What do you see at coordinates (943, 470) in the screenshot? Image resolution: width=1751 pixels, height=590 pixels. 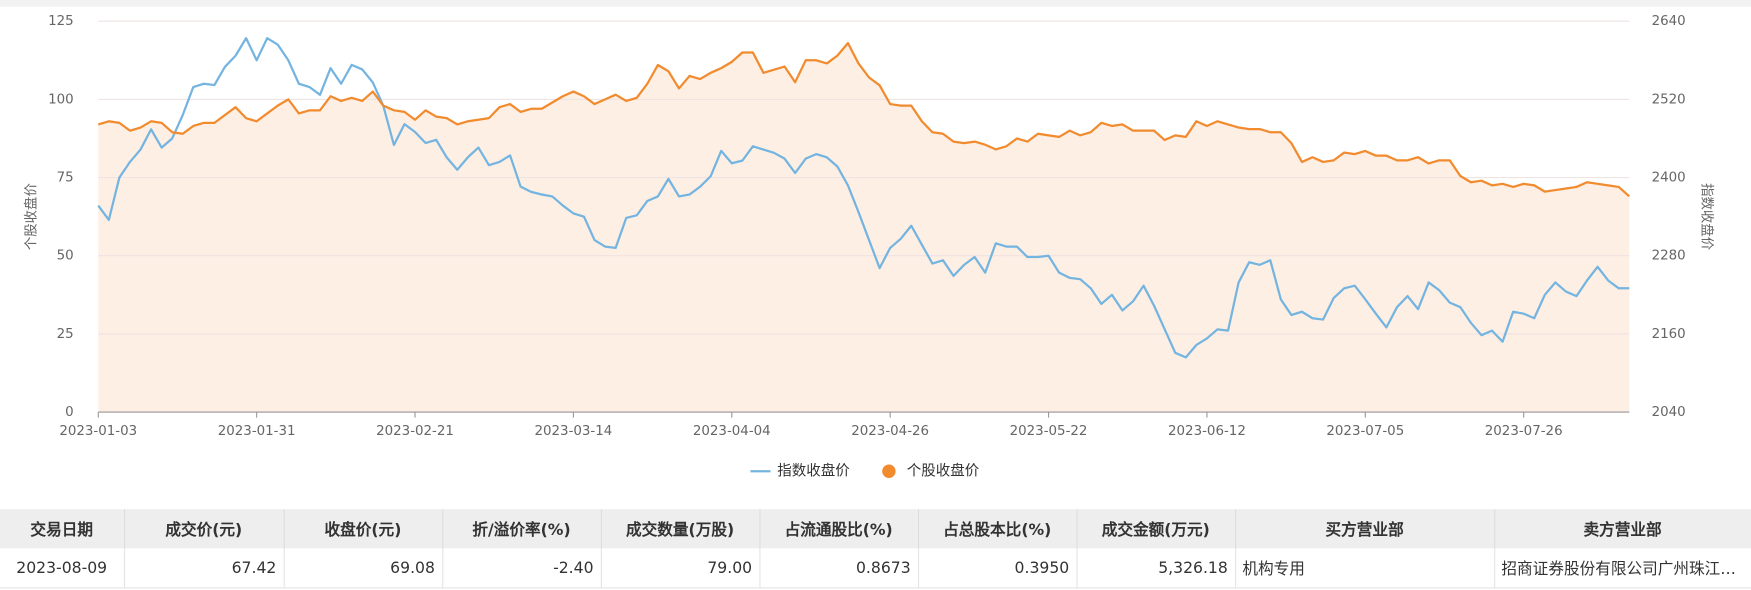 I see `legend-label: 个股收盘价` at bounding box center [943, 470].